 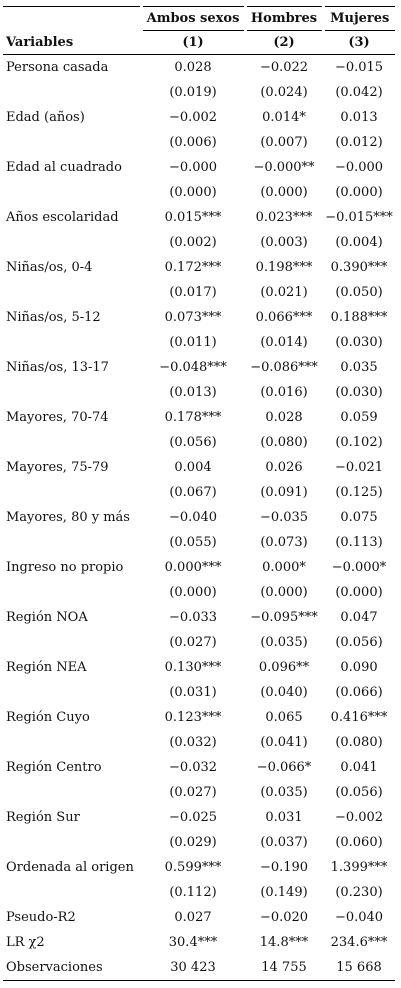 What do you see at coordinates (359, 267) in the screenshot?
I see `cell-col-3: 0.390***` at bounding box center [359, 267].